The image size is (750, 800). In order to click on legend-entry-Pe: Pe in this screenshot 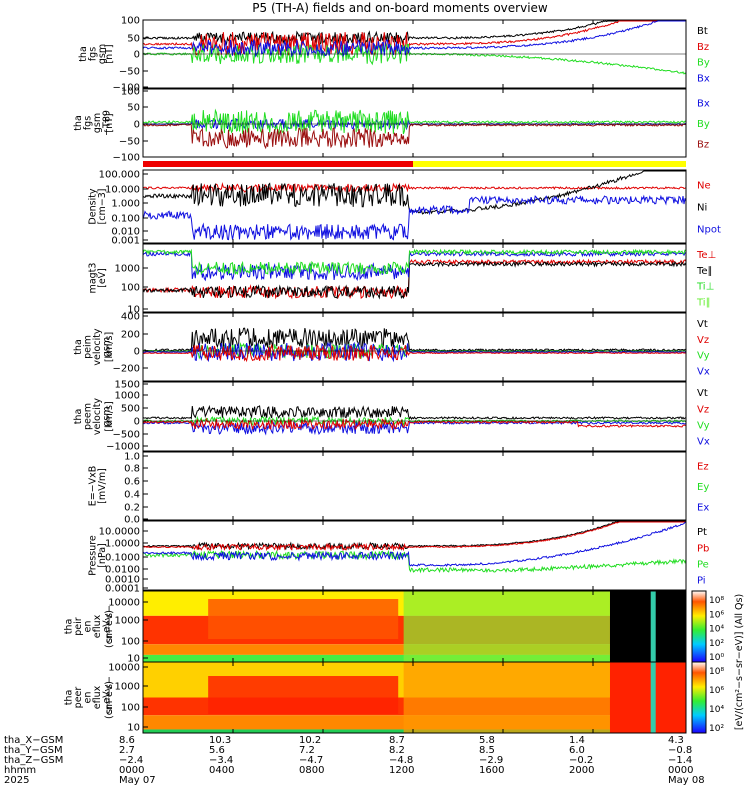, I will do `click(703, 564)`.